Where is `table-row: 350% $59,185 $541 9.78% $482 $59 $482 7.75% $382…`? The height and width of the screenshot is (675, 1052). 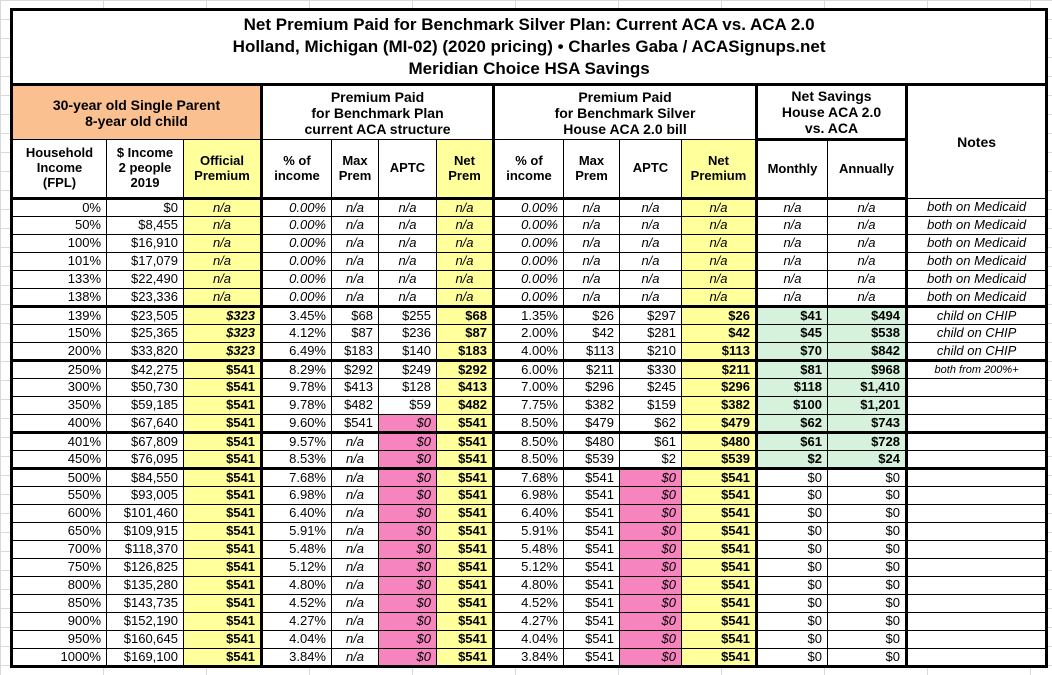 table-row: 350% $59,185 $541 9.78% $482 $59 $482 7.75% $382… is located at coordinates (529, 406).